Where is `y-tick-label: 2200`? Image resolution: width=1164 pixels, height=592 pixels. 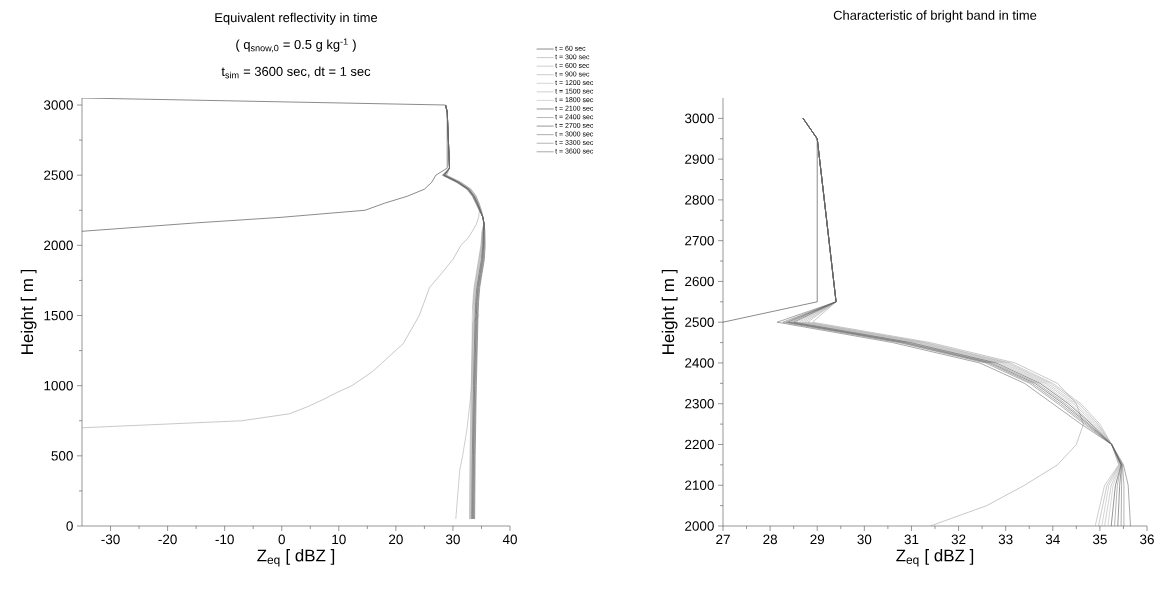 y-tick-label: 2200 is located at coordinates (699, 444).